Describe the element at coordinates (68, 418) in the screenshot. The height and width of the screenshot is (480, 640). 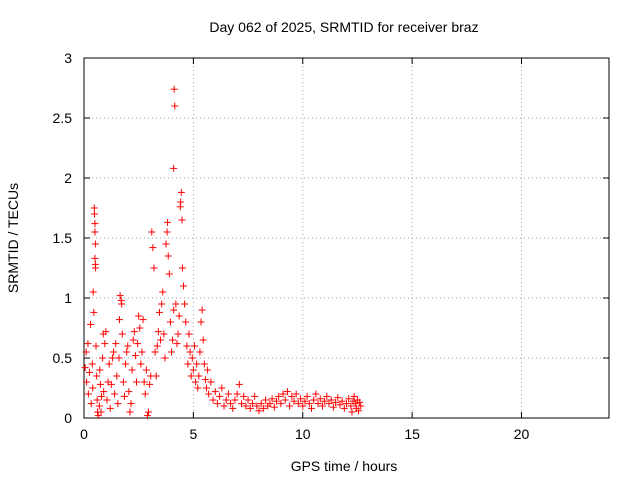
I see `y-tick-label: 0` at that location.